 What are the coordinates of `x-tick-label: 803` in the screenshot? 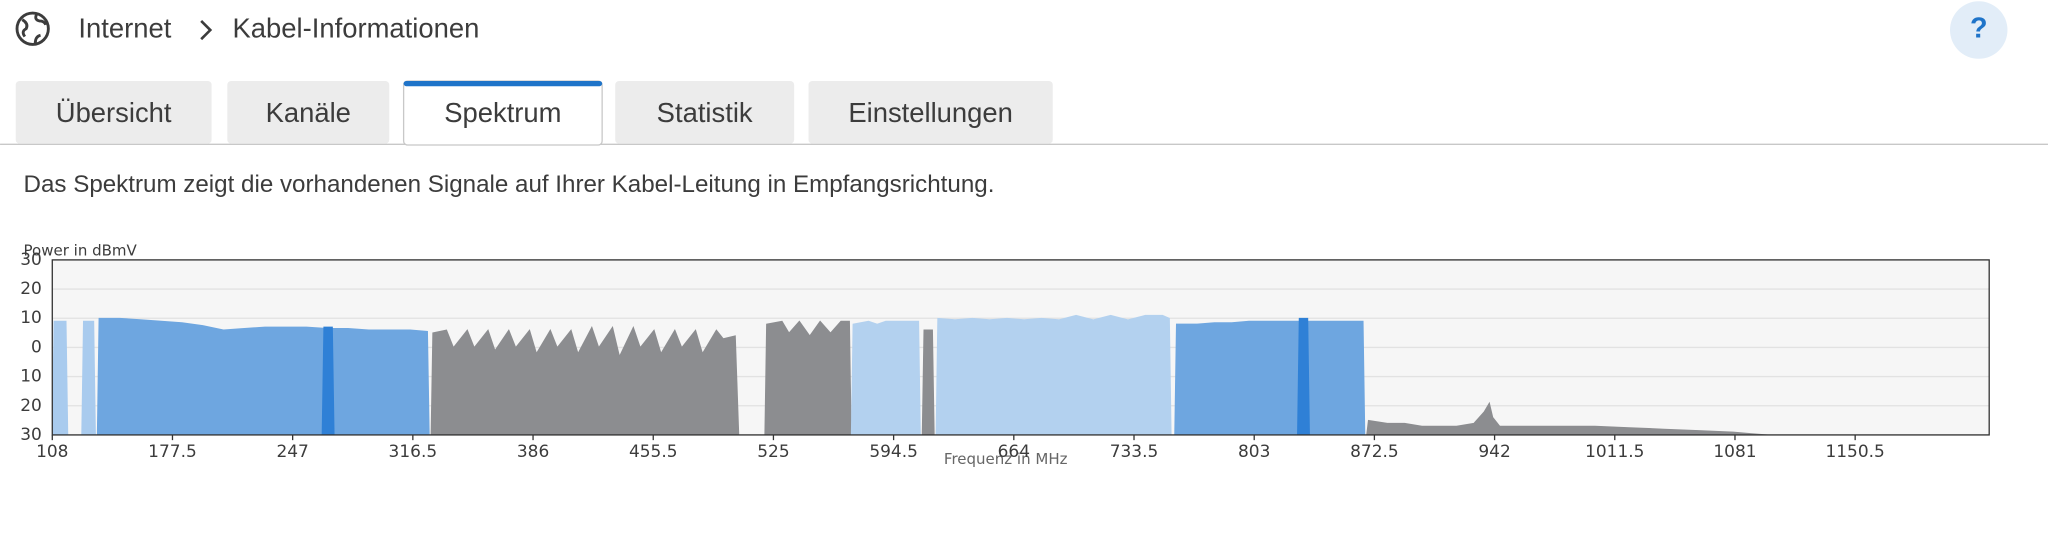 It's located at (1254, 452).